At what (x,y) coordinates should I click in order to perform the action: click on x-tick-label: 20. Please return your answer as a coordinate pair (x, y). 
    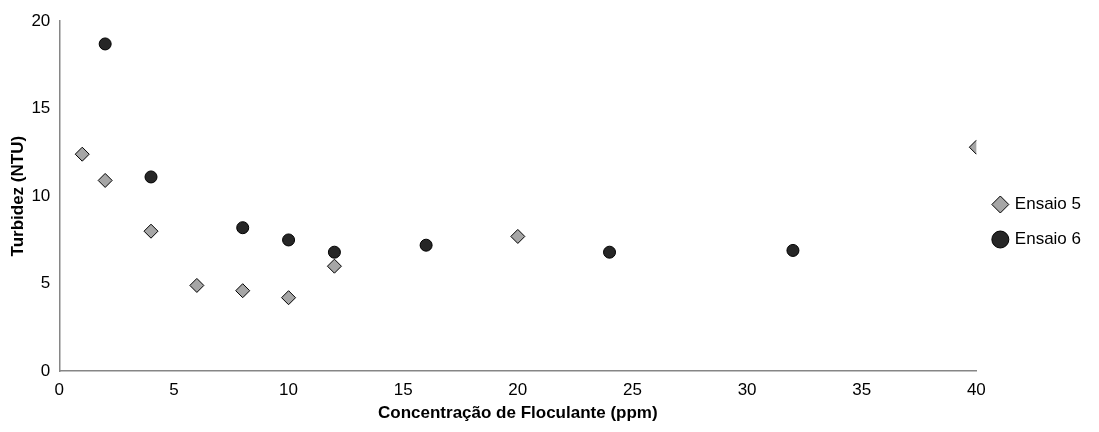
    Looking at the image, I should click on (518, 390).